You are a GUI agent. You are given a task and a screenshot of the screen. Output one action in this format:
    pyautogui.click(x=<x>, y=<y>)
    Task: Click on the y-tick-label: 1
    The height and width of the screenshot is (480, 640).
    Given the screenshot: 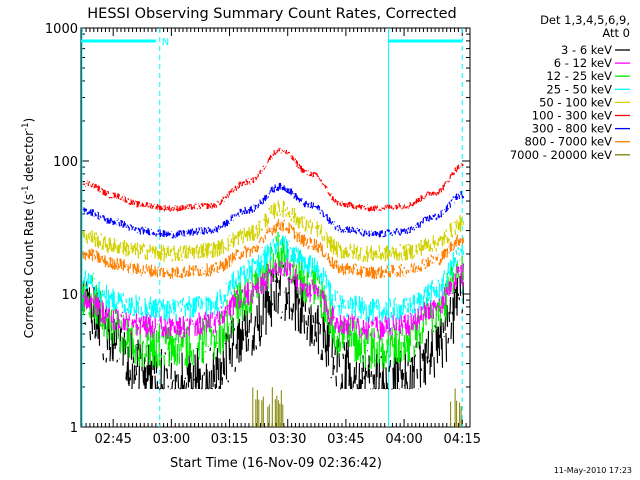 What is the action you would take?
    pyautogui.click(x=74, y=428)
    